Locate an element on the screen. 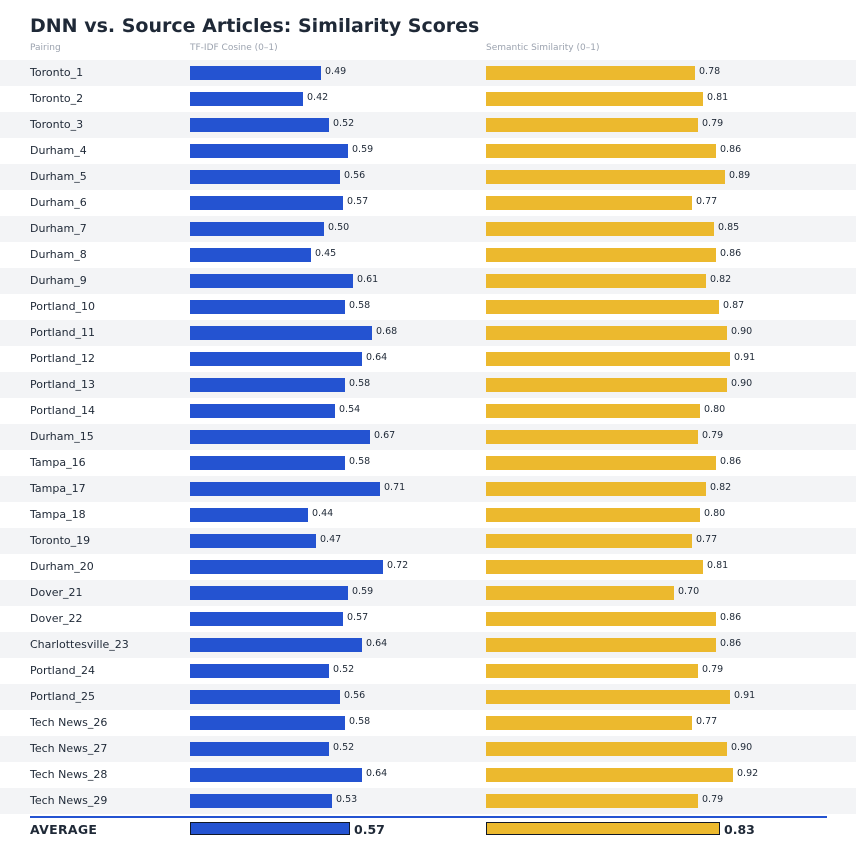  pairing-label: Durham_7 is located at coordinates (58, 228).